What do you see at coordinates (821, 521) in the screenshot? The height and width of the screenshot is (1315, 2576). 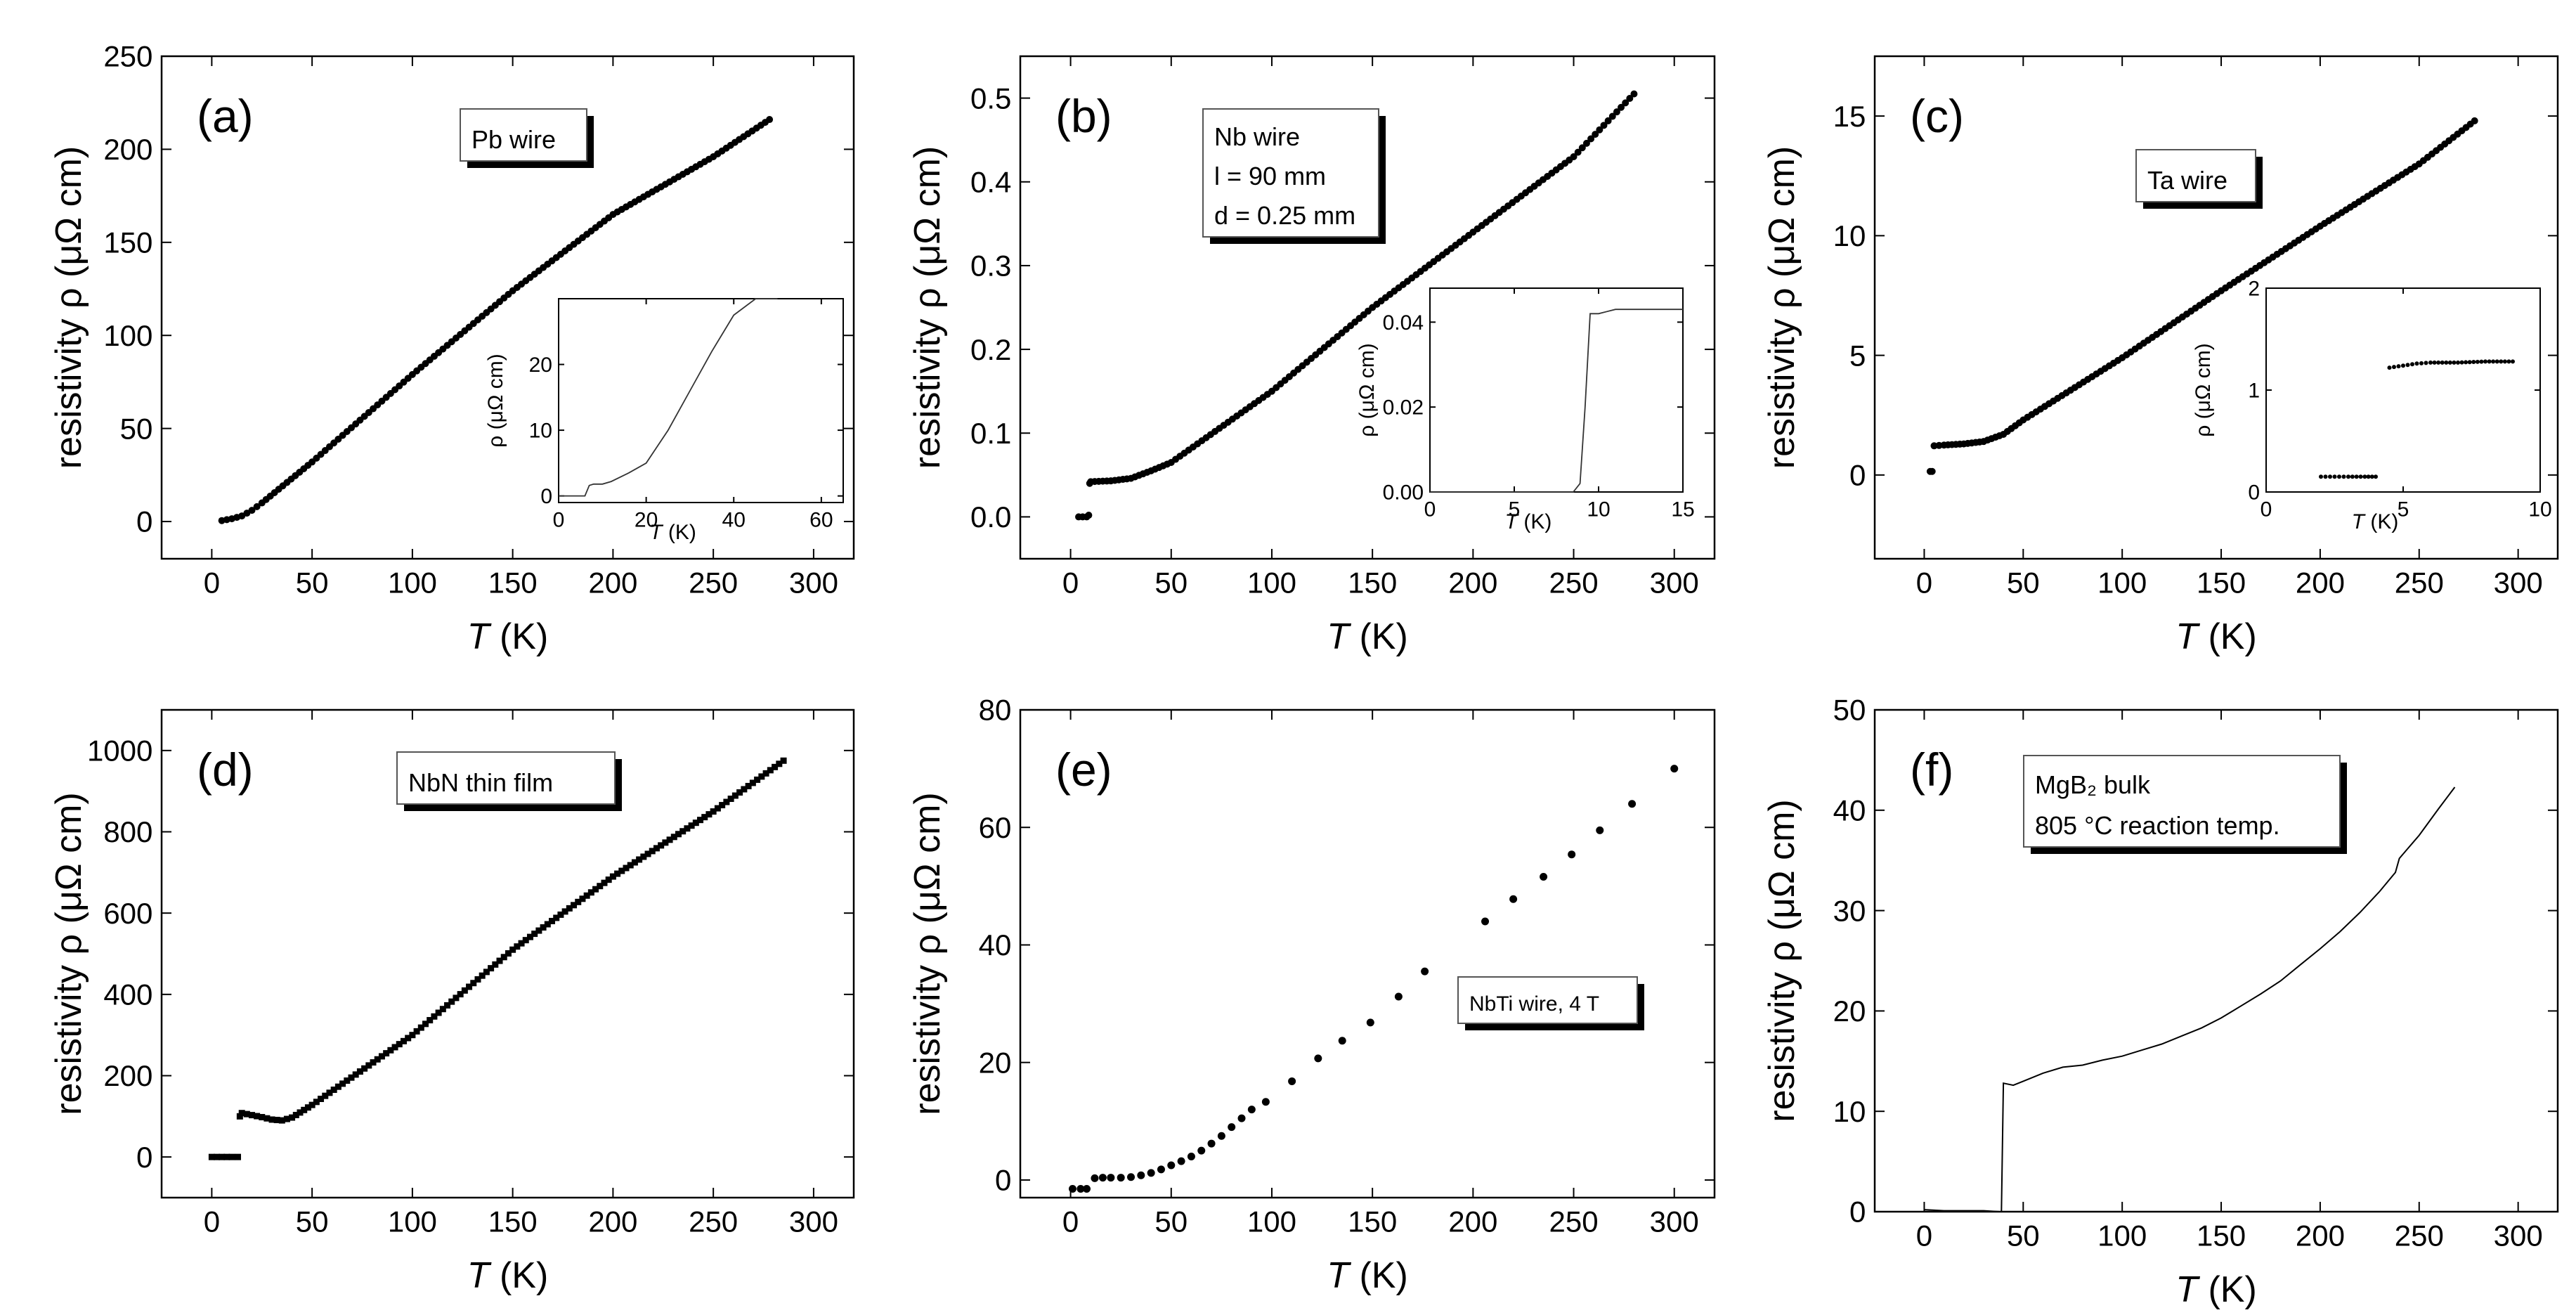 I see `inset-x-tick-label: 60` at bounding box center [821, 521].